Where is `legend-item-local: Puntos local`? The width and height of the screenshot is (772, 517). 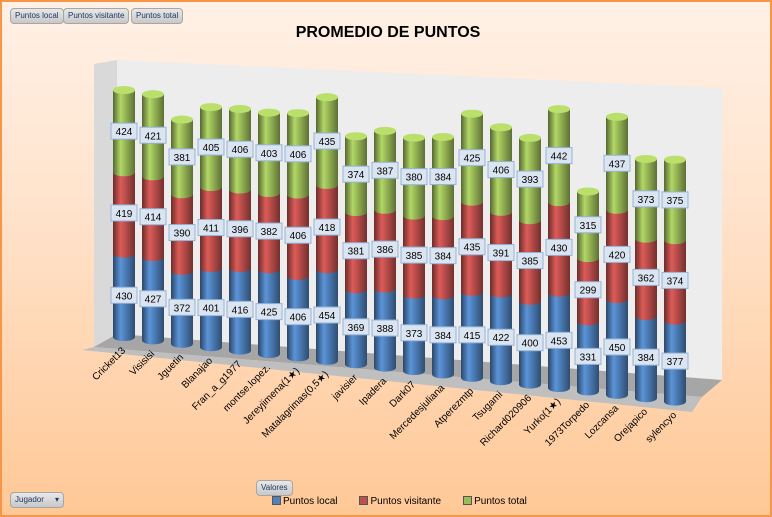
legend-item-local: Puntos local is located at coordinates (304, 501).